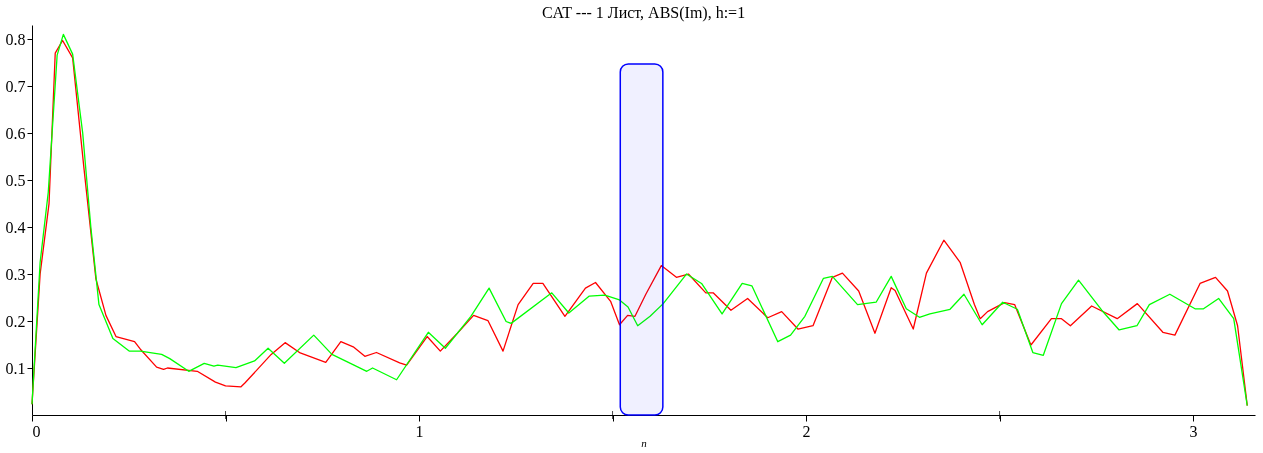 This screenshot has width=1263, height=453. I want to click on y-tick-label: 0.3, so click(15, 274).